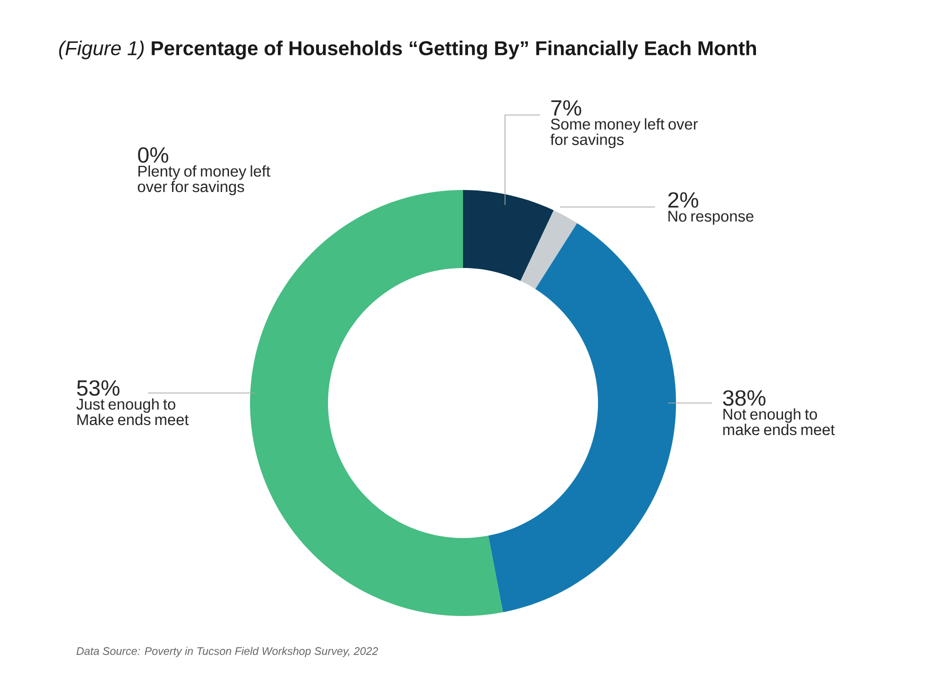 Image resolution: width=934 pixels, height=673 pixels. I want to click on chart-title: (Figure 1) Percentage of Households “Getting By” Financially Each Month, so click(407, 50).